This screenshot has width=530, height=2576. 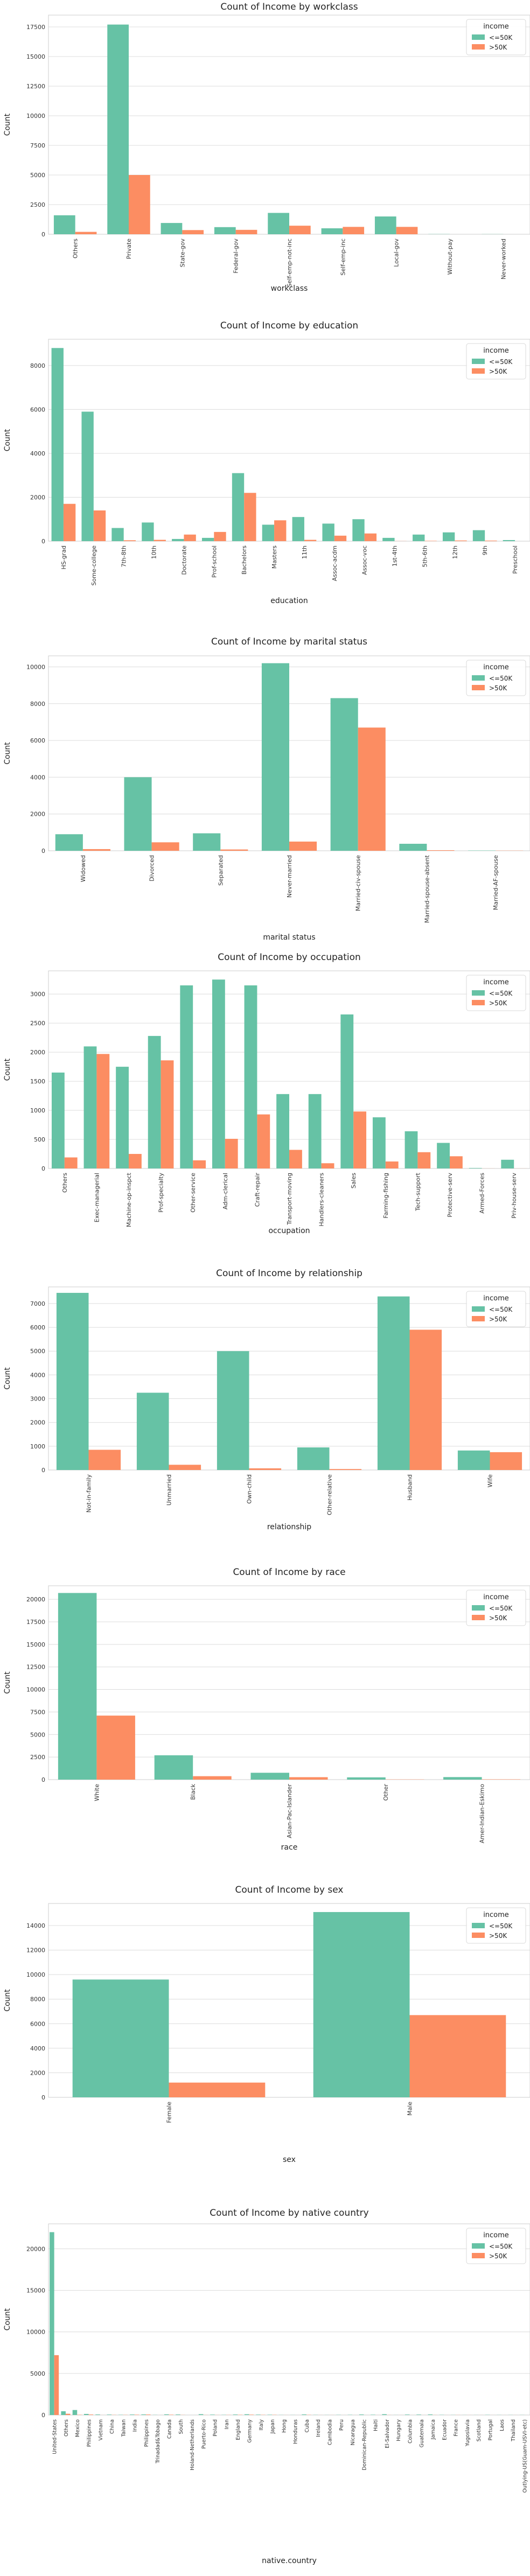 What do you see at coordinates (35, 27) in the screenshot?
I see `y-tick-label: 17500` at bounding box center [35, 27].